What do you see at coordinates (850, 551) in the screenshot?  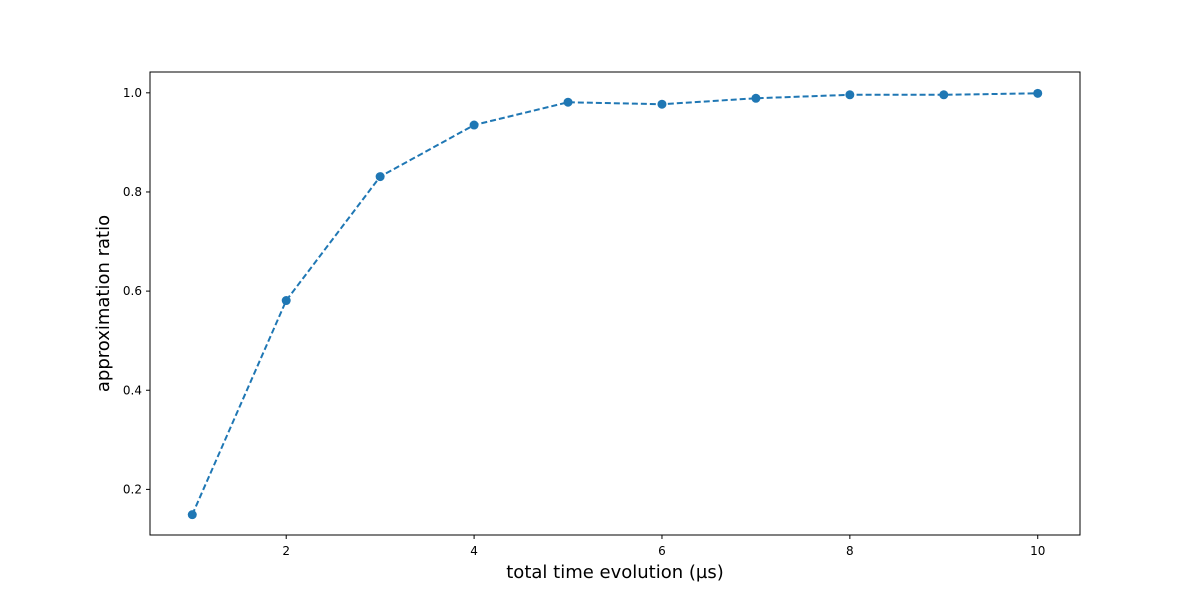 I see `x-tick-label: 8` at bounding box center [850, 551].